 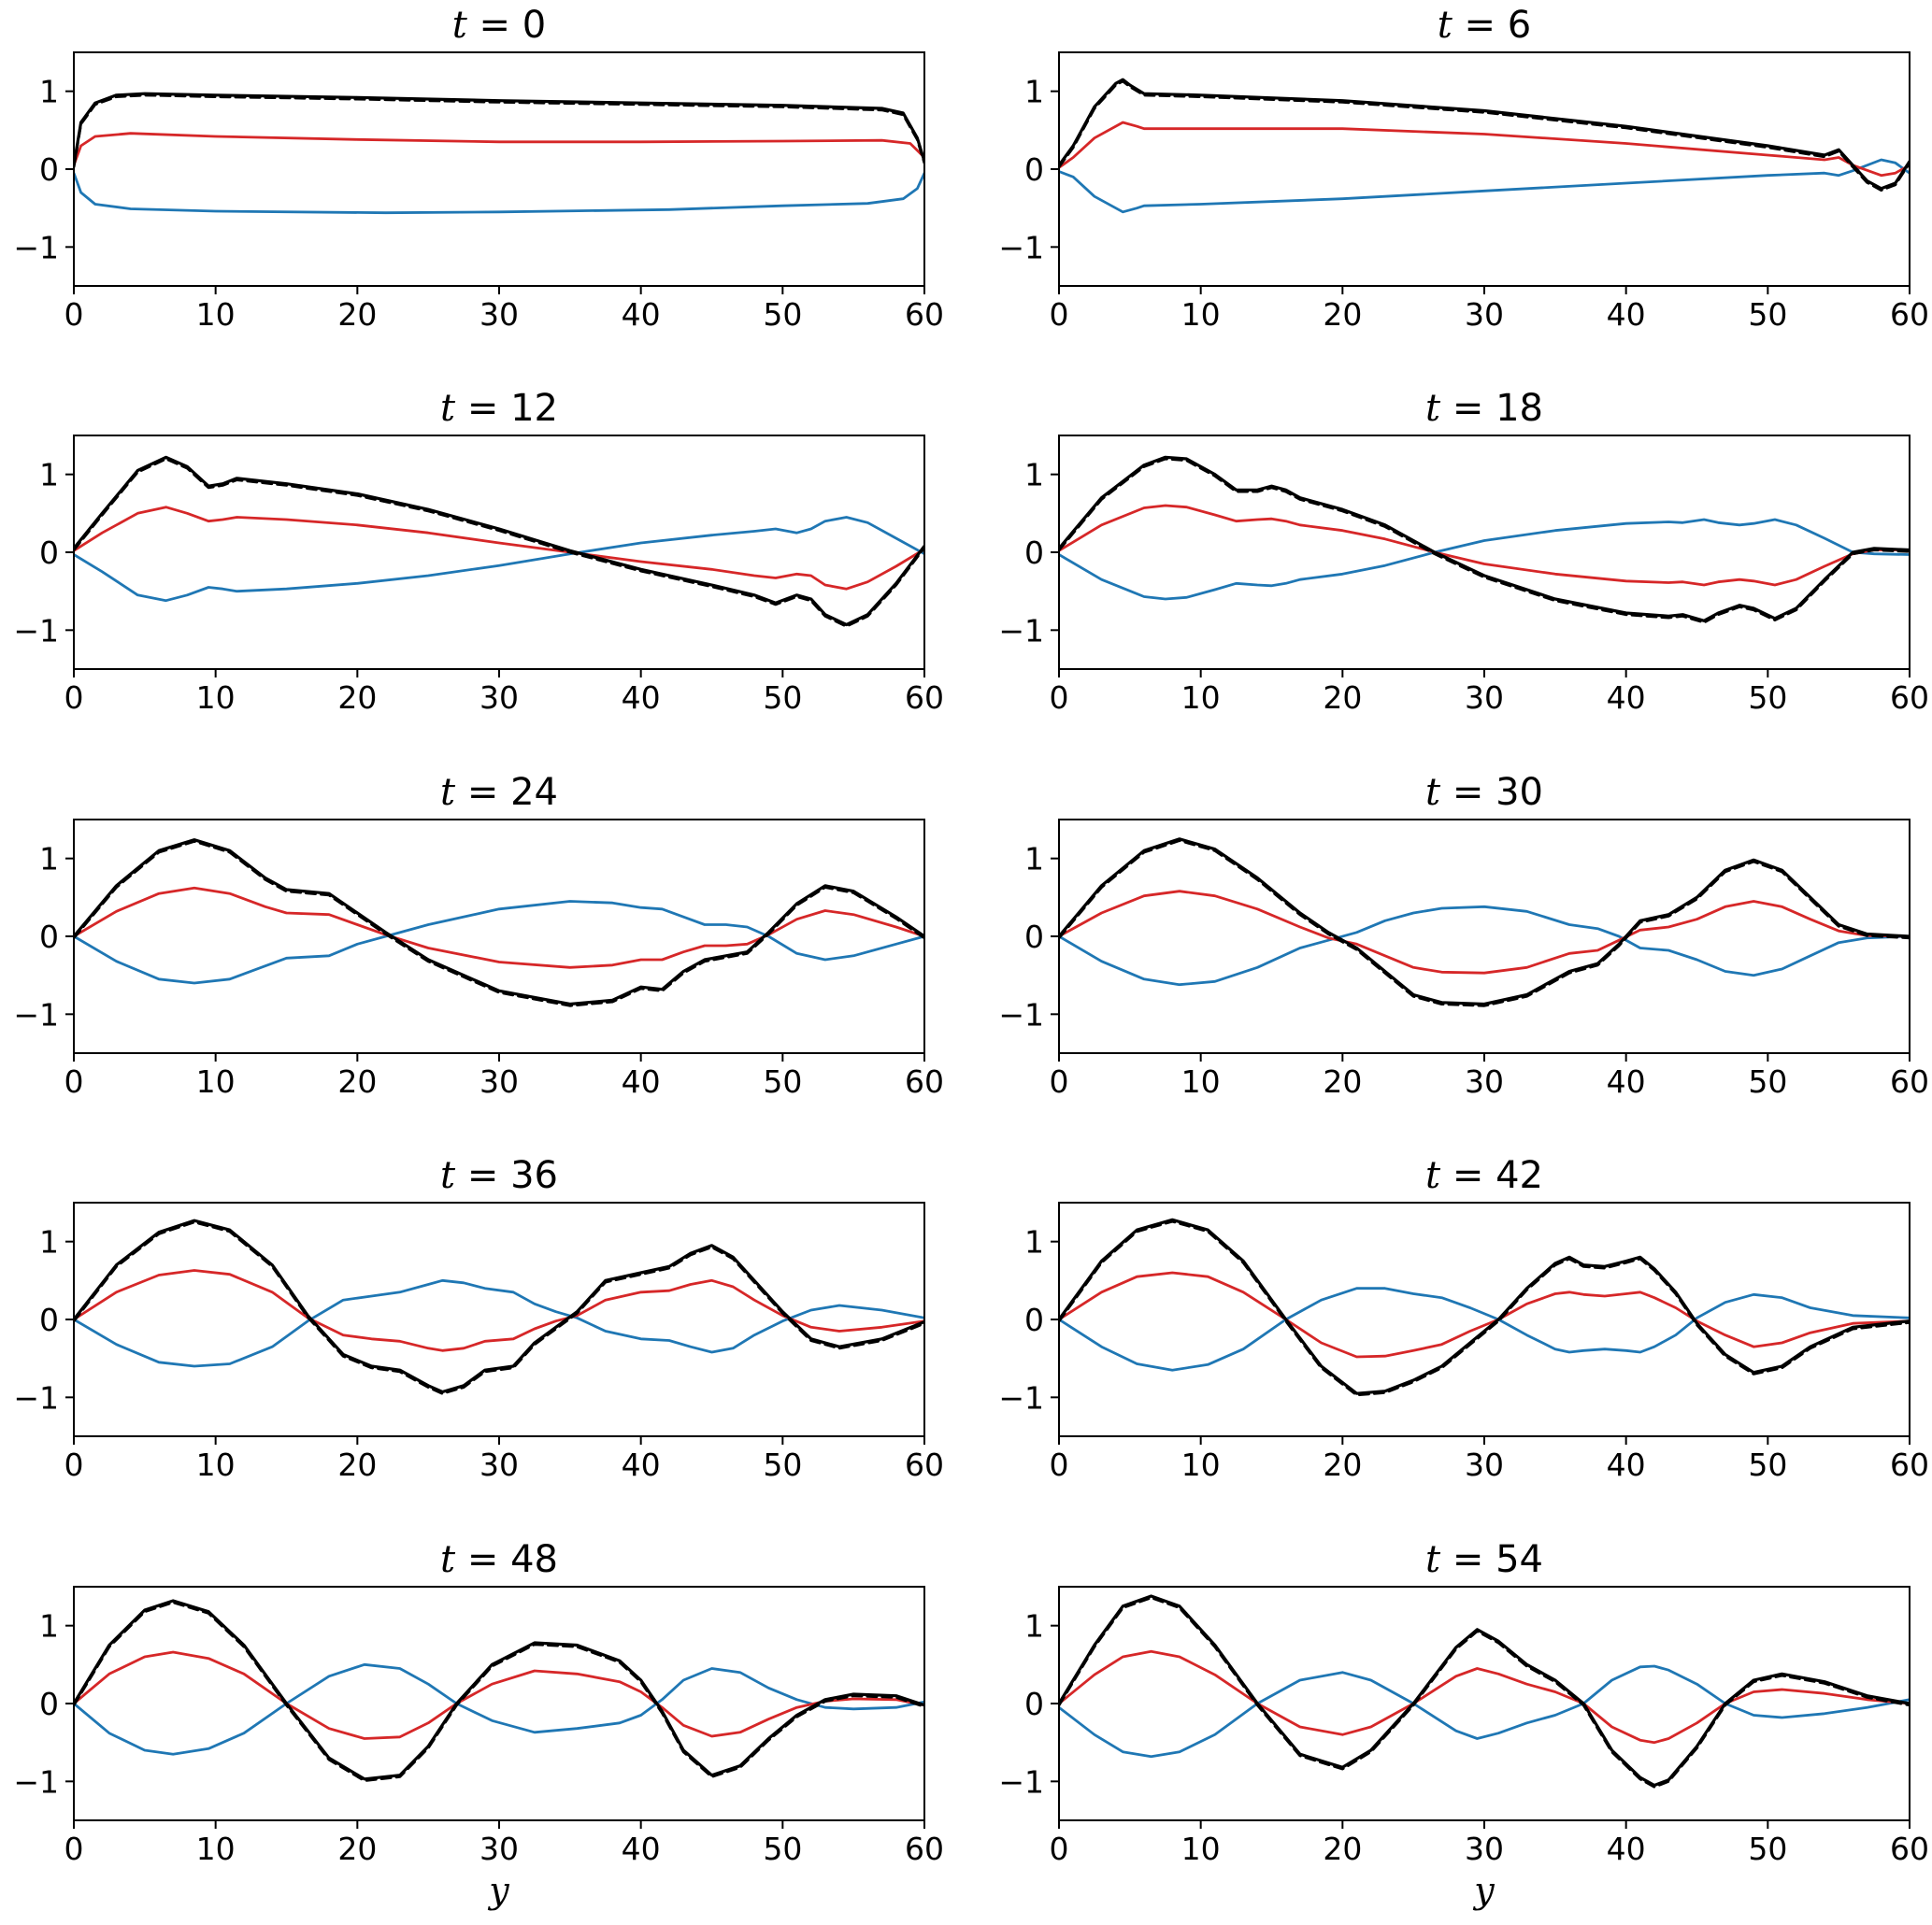 I want to click on panel-t-36: t = 360 10 20 30 40 50 60−101, so click(x=478, y=1318).